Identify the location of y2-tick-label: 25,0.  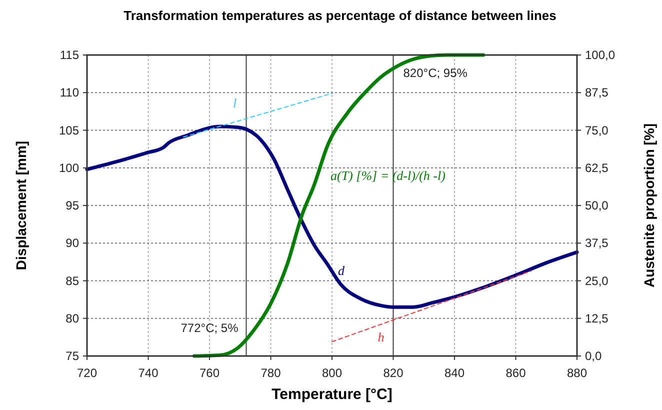
(597, 281).